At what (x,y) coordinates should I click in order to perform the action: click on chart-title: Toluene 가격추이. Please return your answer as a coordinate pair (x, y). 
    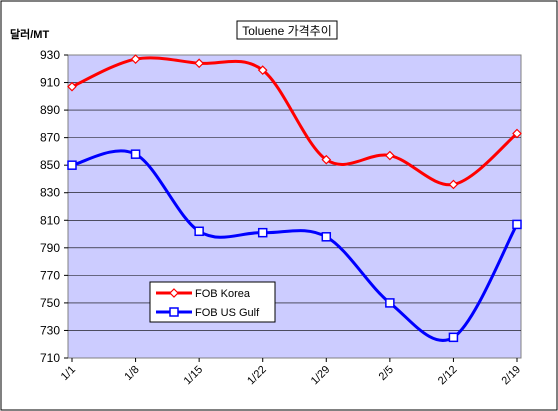
    Looking at the image, I should click on (287, 31).